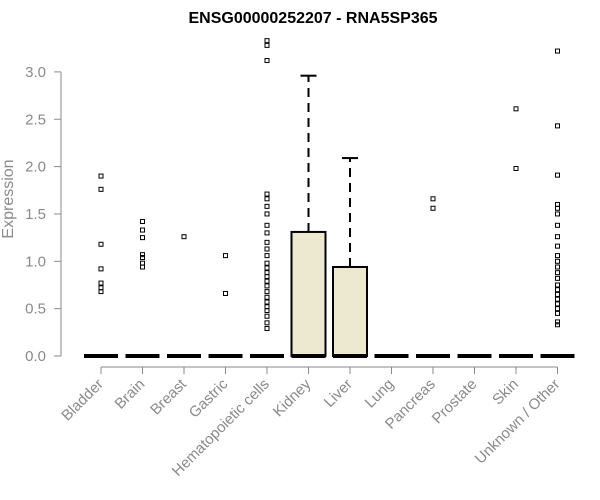 Image resolution: width=600 pixels, height=500 pixels. Describe the element at coordinates (35, 72) in the screenshot. I see `y-tick-label: 3.0` at that location.